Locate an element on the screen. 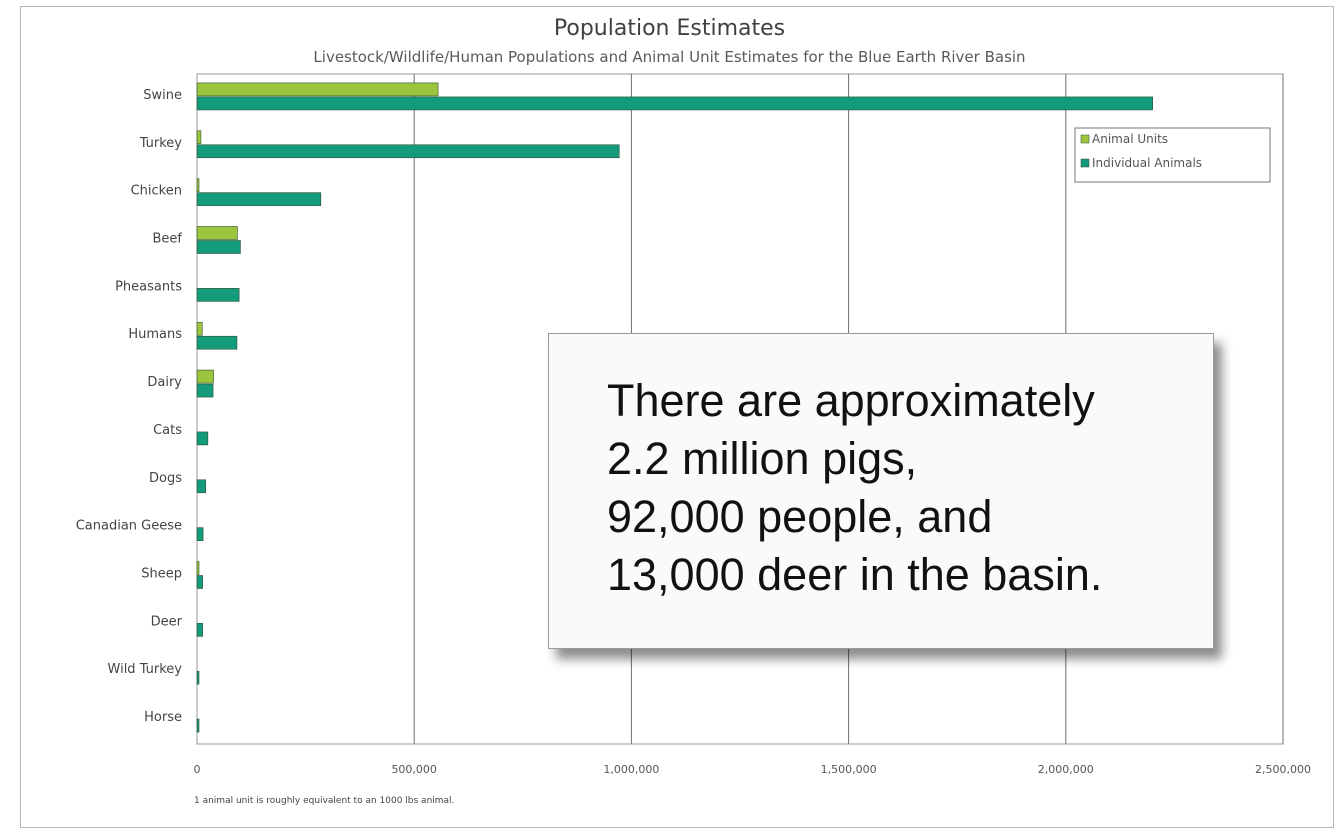 The width and height of the screenshot is (1339, 832). y-category-label: Horse is located at coordinates (163, 717).